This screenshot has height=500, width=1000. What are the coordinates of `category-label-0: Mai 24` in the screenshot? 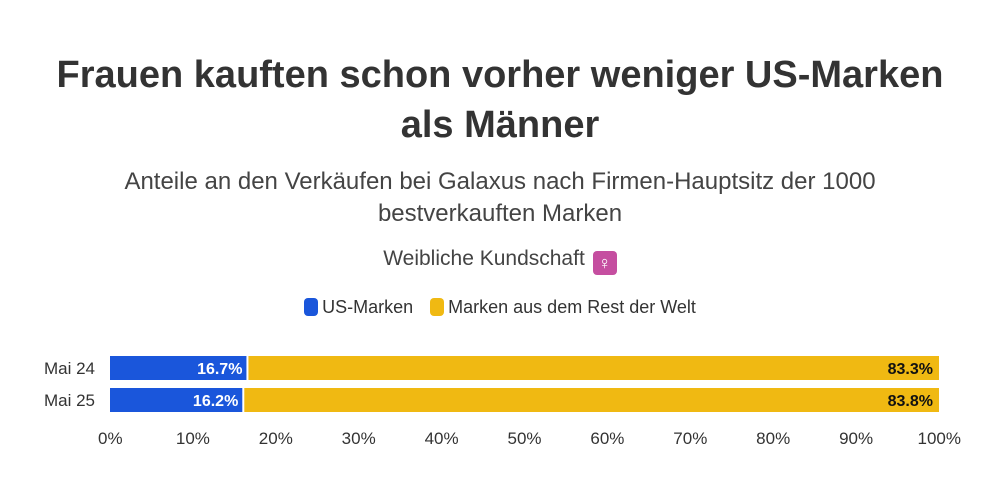 It's located at (69, 368).